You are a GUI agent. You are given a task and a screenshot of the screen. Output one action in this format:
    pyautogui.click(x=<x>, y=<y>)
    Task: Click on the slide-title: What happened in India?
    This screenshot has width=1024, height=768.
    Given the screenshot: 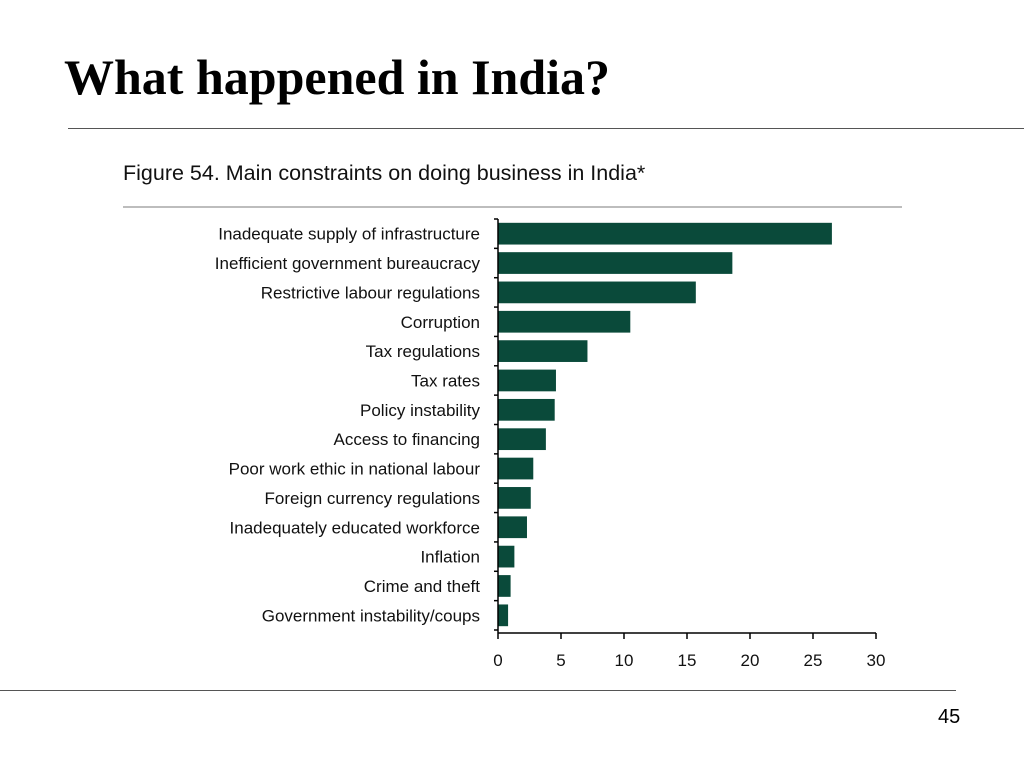 What is the action you would take?
    pyautogui.click(x=337, y=77)
    